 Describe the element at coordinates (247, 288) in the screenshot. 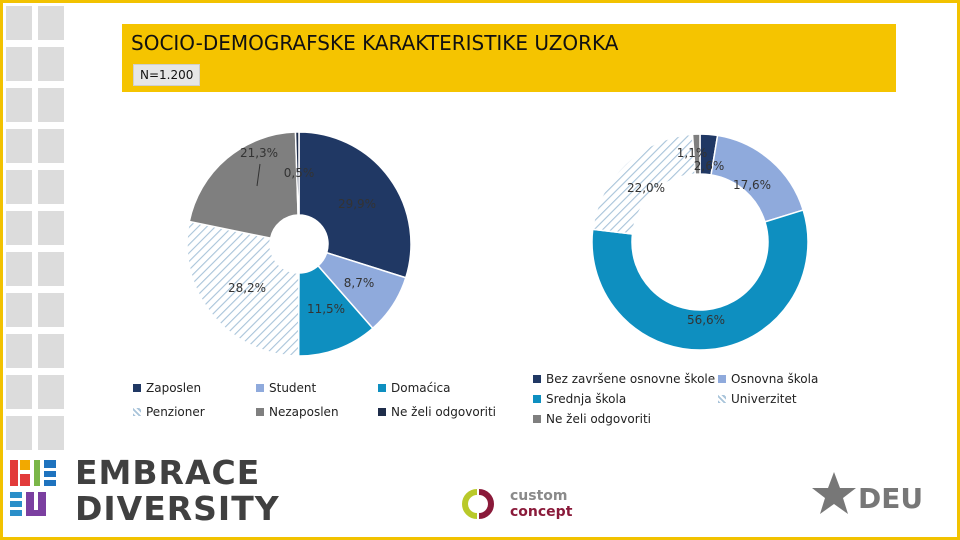

I see `data-label: 28,2%` at that location.